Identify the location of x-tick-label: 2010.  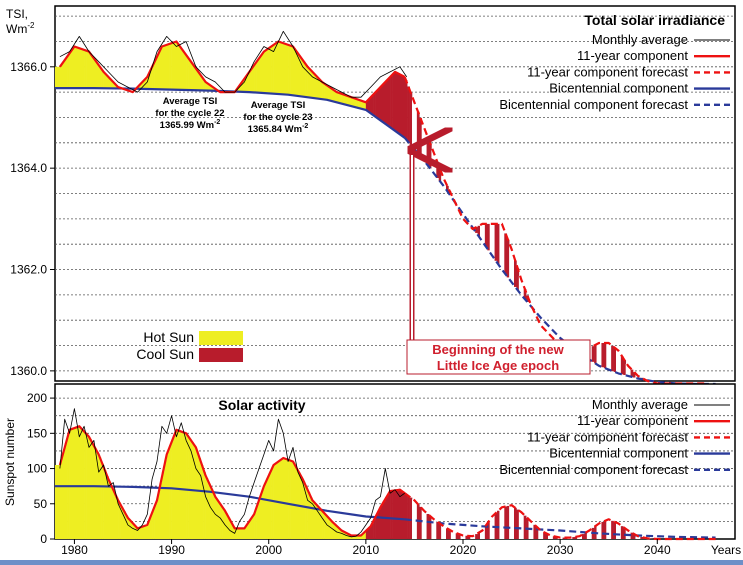
(366, 550).